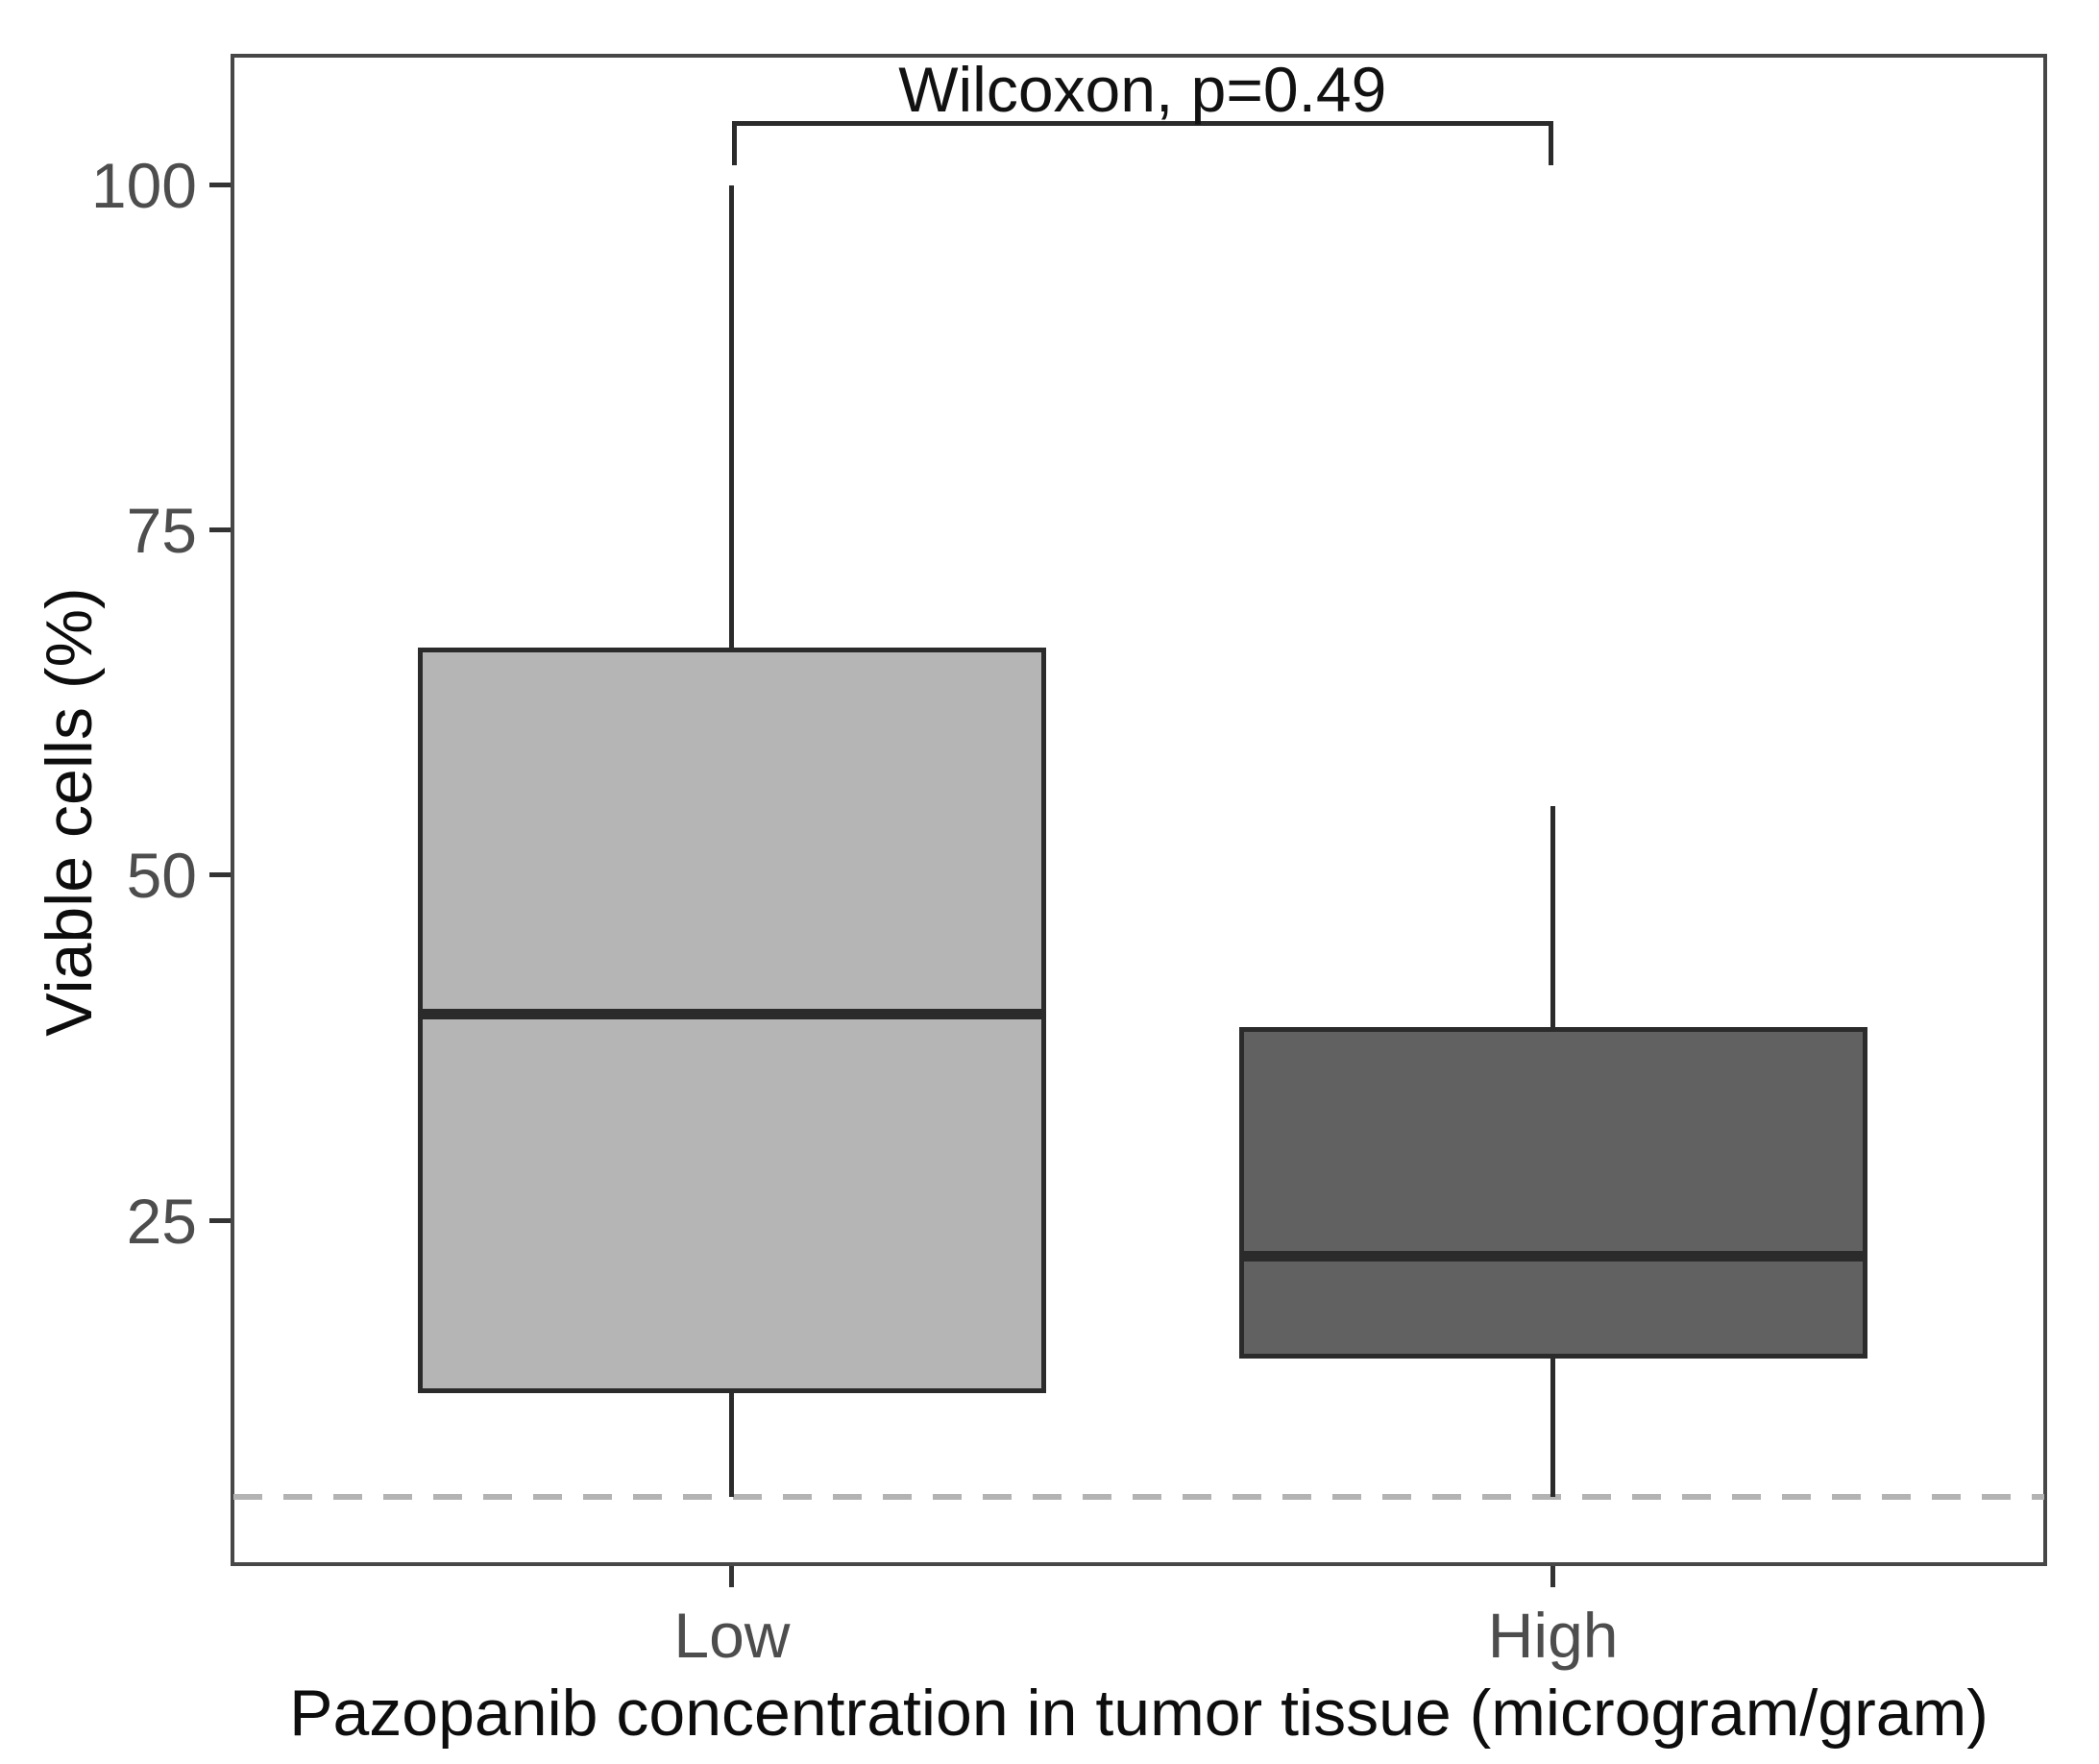 The width and height of the screenshot is (2099, 1764). Describe the element at coordinates (1552, 1193) in the screenshot. I see `box-high` at that location.